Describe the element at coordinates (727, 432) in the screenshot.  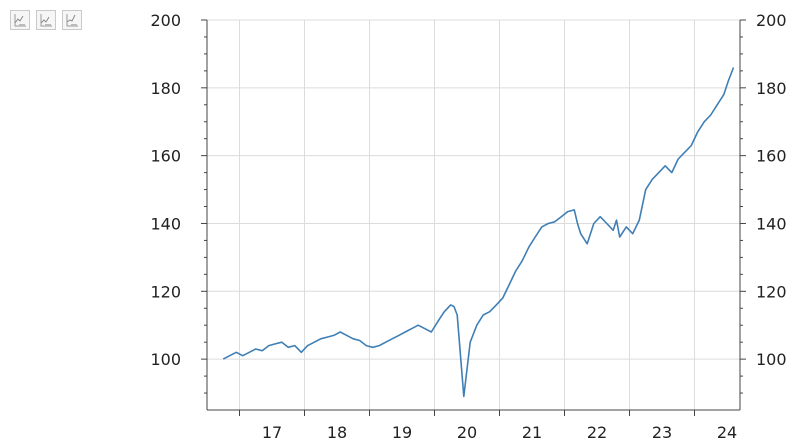
I see `x-tick-label: 24` at that location.